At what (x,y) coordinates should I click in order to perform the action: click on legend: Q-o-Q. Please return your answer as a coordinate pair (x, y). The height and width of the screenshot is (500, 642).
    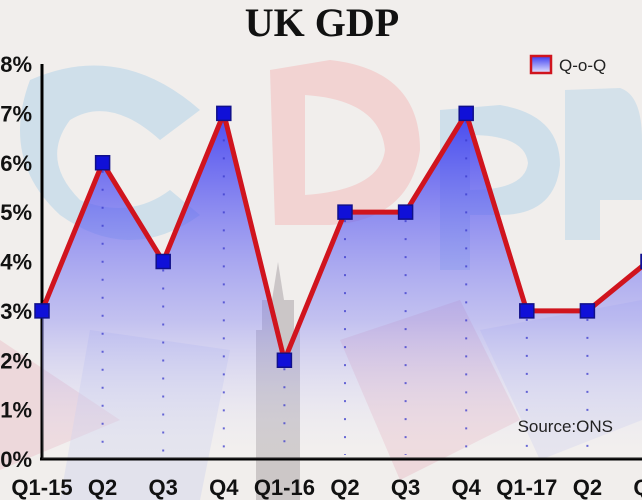
    Looking at the image, I should click on (567, 64).